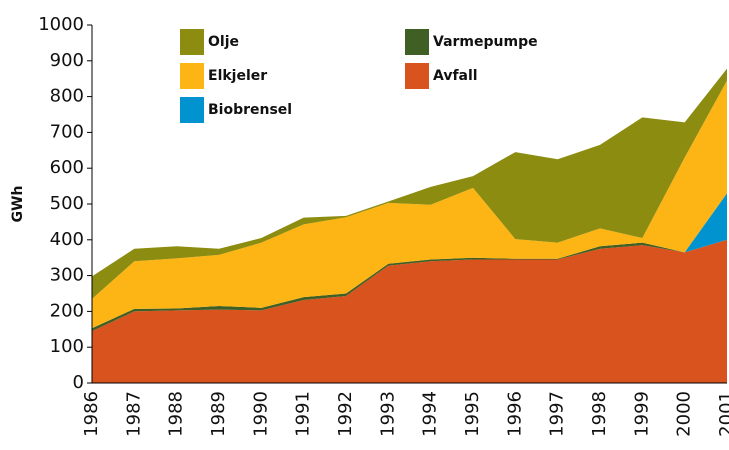 This screenshot has height=450, width=729. Describe the element at coordinates (133, 414) in the screenshot. I see `x-tick-label: 1987` at that location.